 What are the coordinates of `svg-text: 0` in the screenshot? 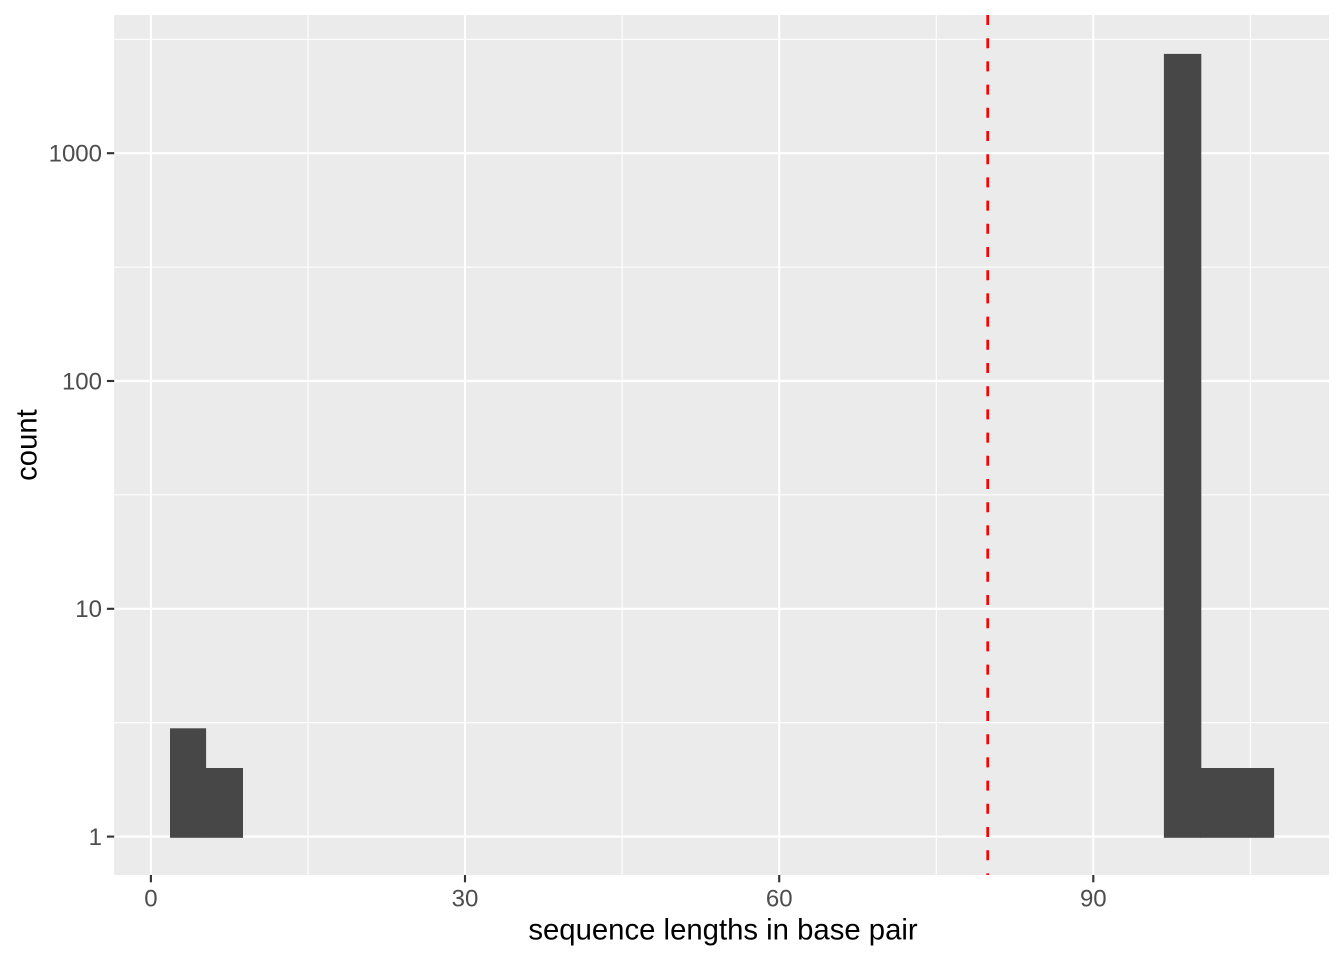 It's located at (150, 898).